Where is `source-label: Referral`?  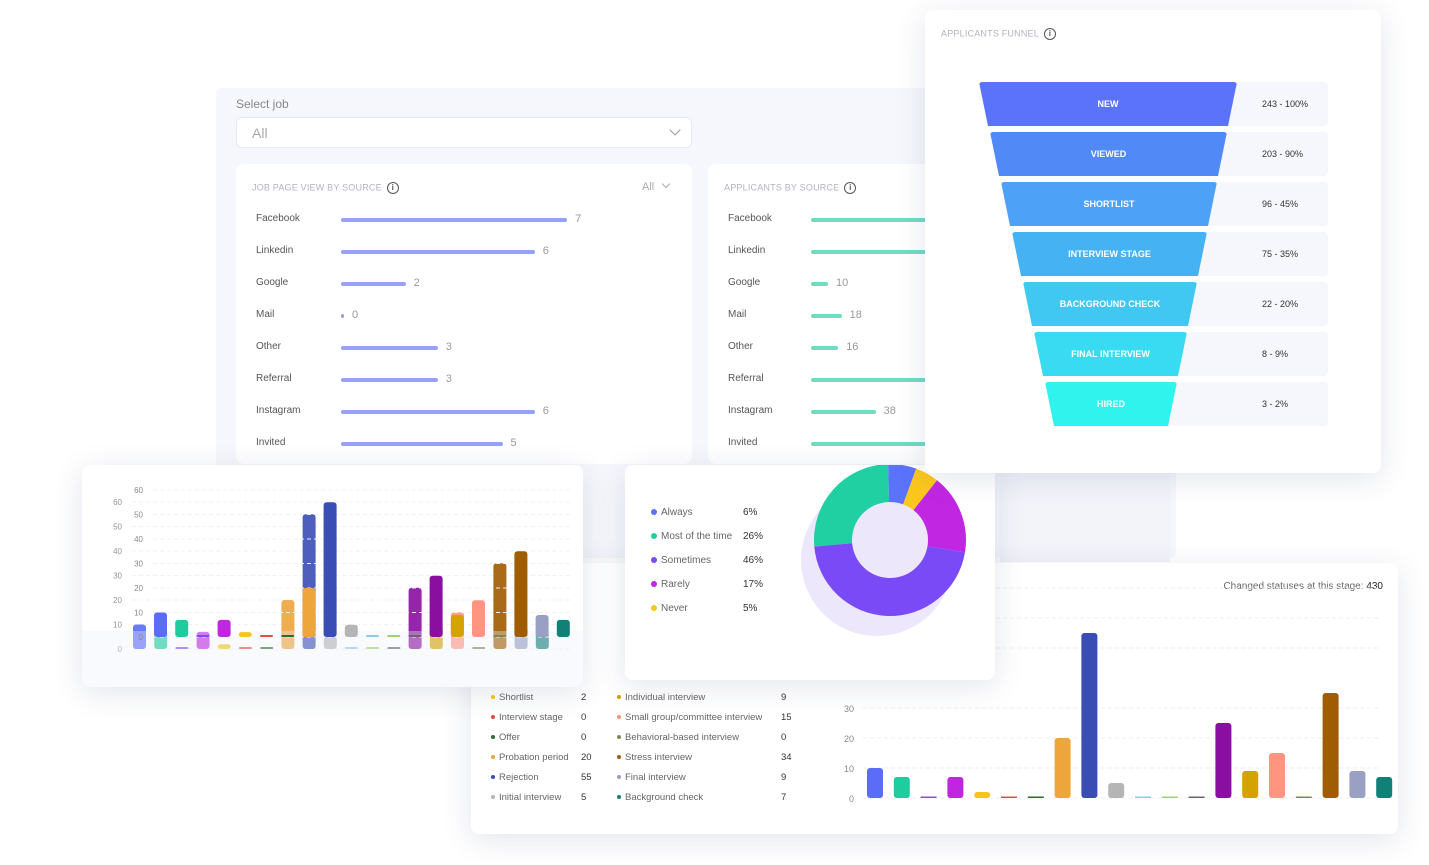
source-label: Referral is located at coordinates (746, 378).